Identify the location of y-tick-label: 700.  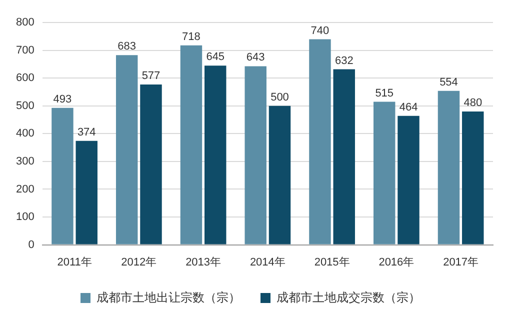
(25, 50).